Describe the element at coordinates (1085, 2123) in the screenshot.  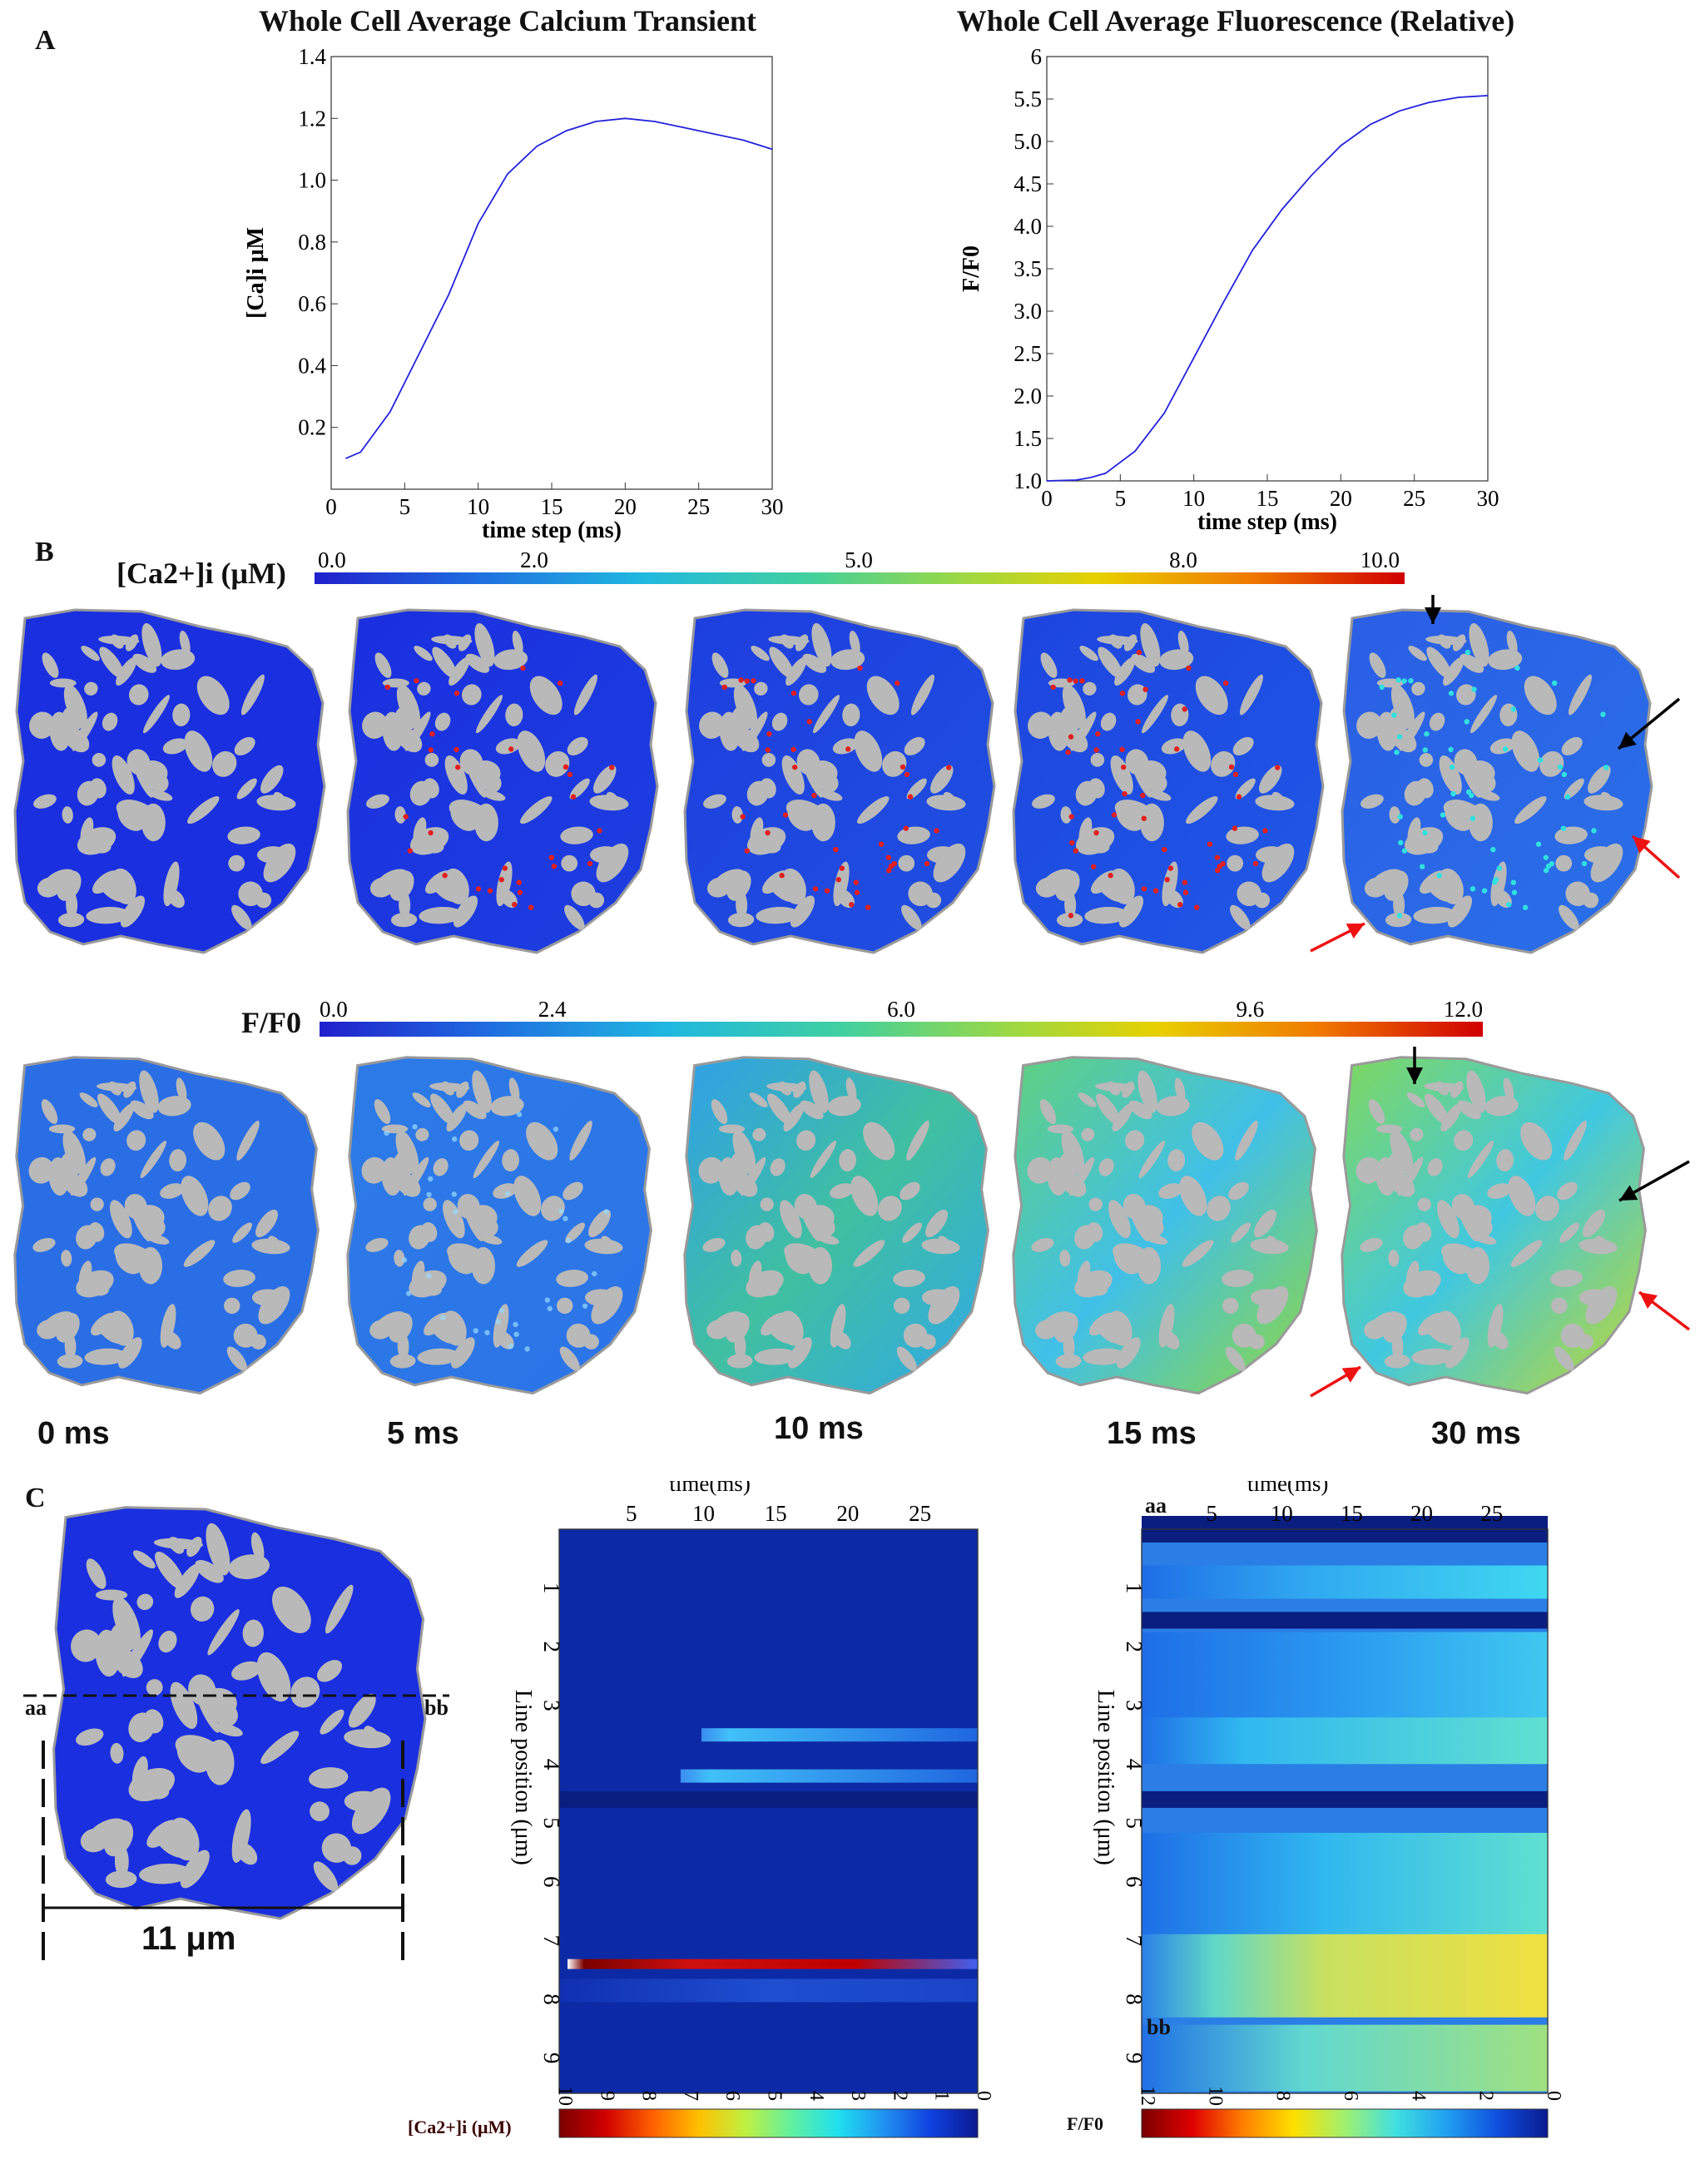
I see `heatmap-c2-colorbar-label: F/F0` at that location.